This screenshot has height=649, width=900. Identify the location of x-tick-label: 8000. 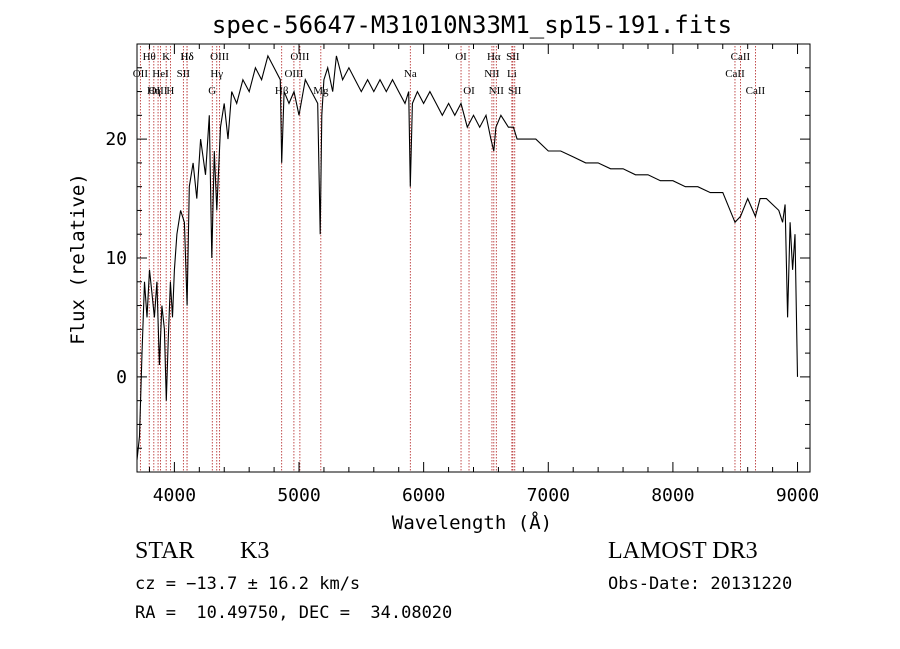
(672, 495).